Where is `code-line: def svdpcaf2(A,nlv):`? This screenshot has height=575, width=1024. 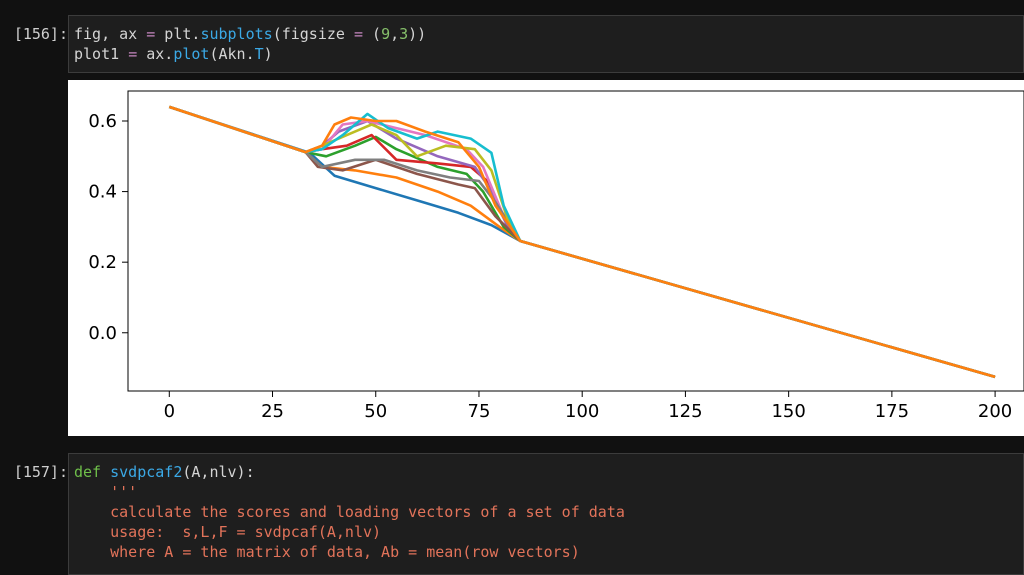 code-line: def svdpcaf2(A,nlv): is located at coordinates (546, 472).